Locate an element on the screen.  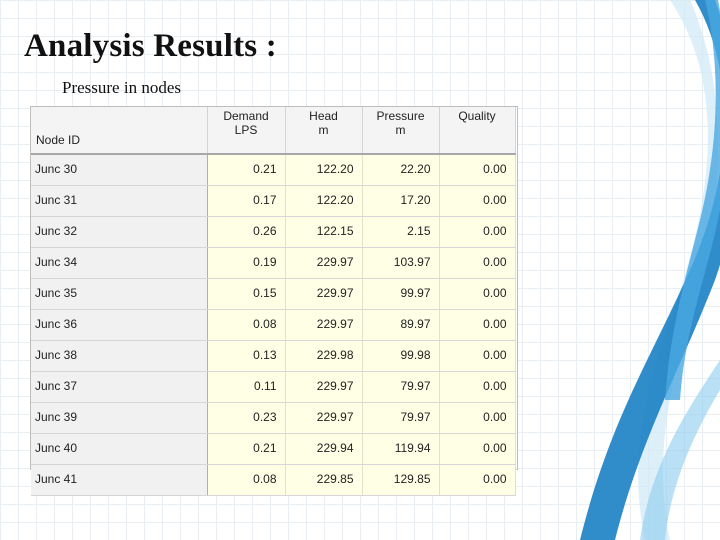
table-row: Junc 41 0.08 229.85 129.85 0.00 is located at coordinates (273, 480).